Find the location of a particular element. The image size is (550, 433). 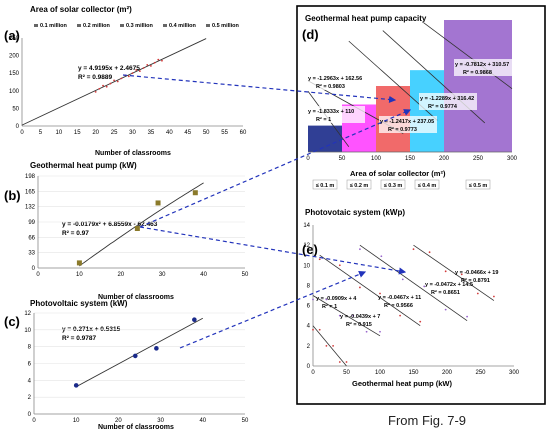

panel-c-ytick-2: 4 is located at coordinates (30, 381).